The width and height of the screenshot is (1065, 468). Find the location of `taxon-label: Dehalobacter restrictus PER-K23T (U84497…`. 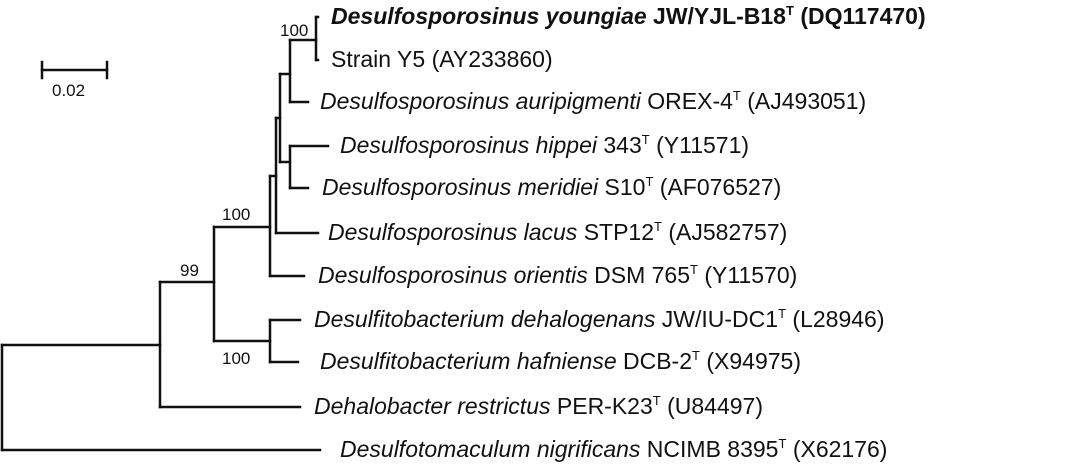

taxon-label: Dehalobacter restrictus PER-K23T (U84497… is located at coordinates (538, 406).